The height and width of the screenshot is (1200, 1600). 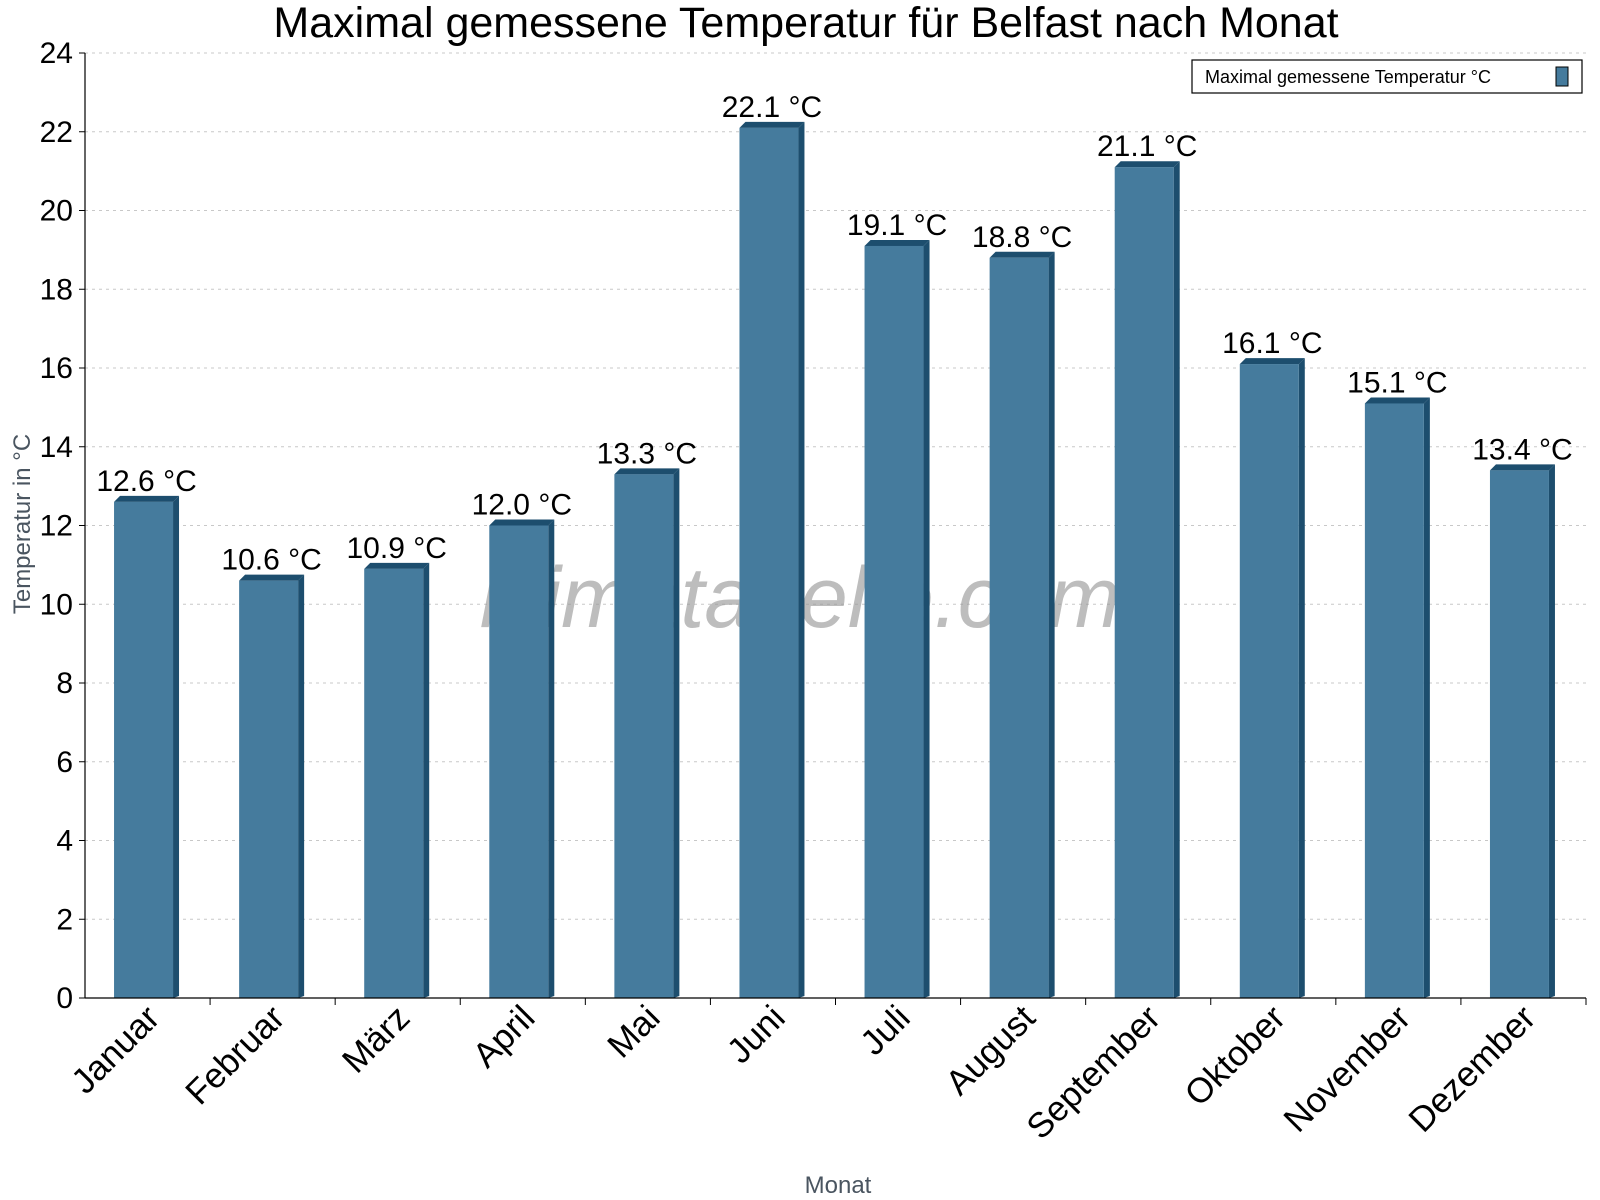 I want to click on y-tick-label: 14, so click(x=56, y=447).